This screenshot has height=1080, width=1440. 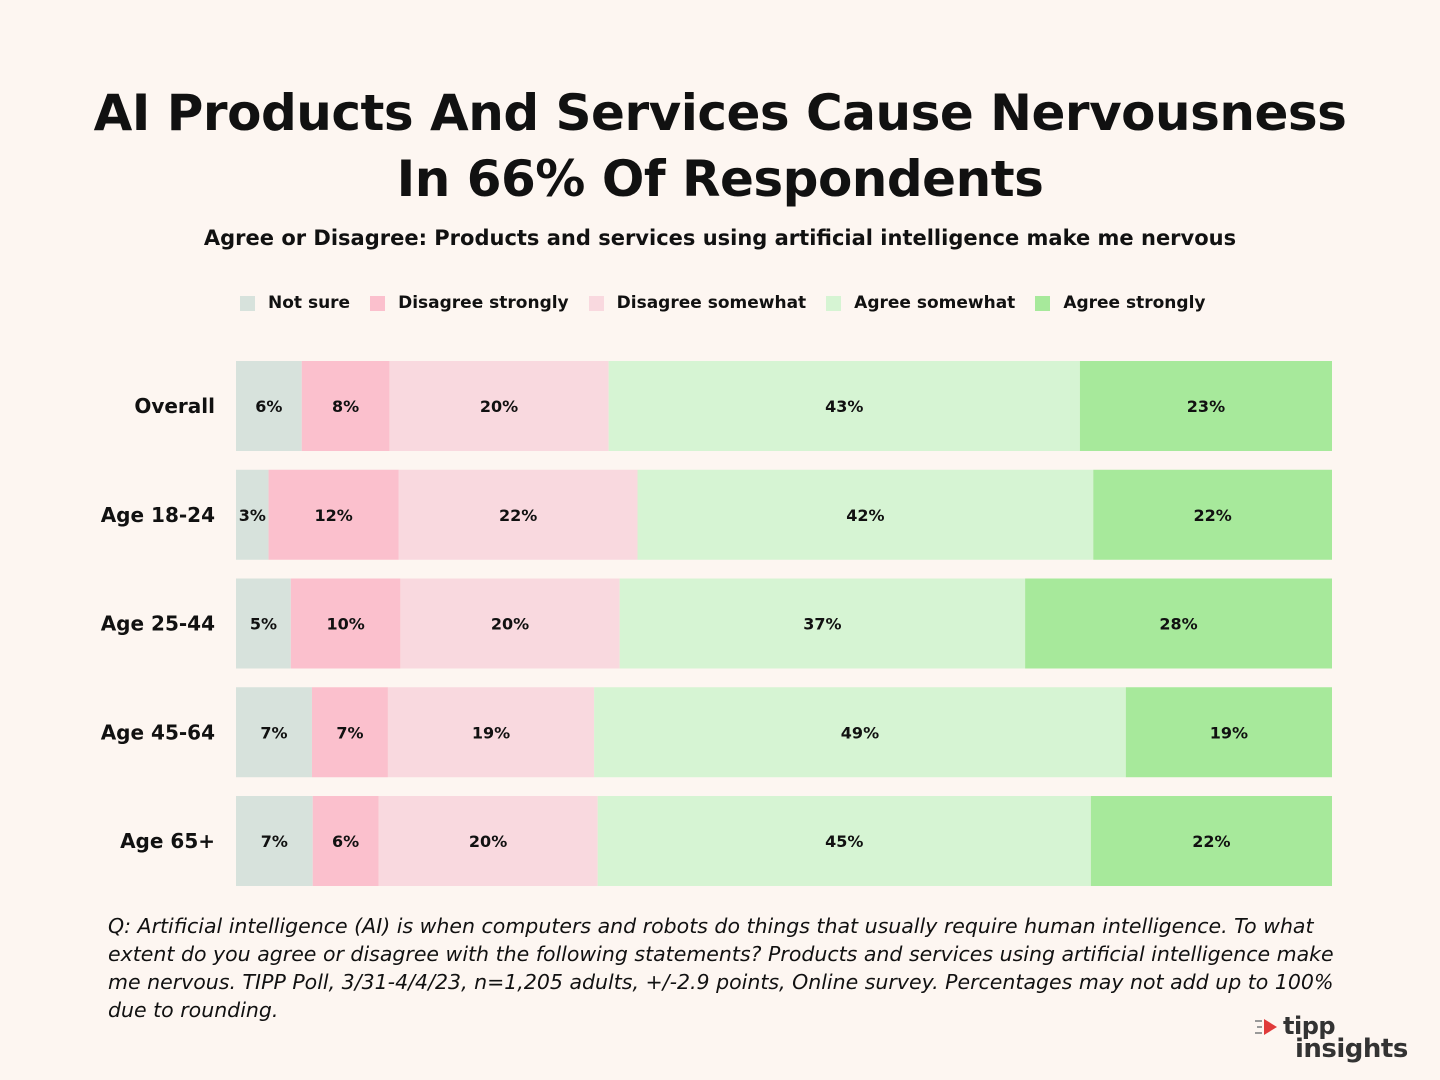 I want to click on category-label: Age 18-24, so click(x=158, y=515).